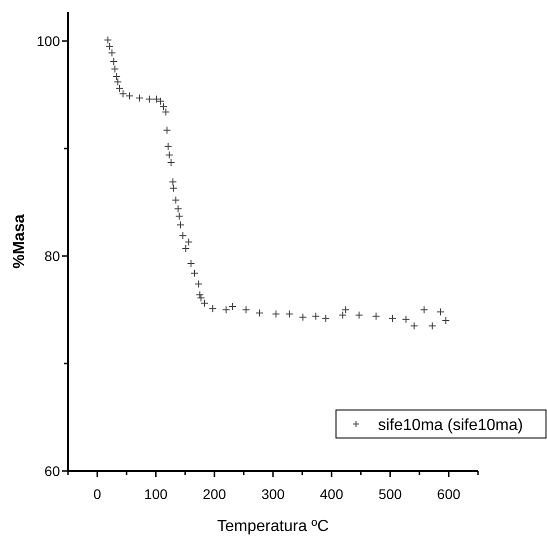  Describe the element at coordinates (48, 41) in the screenshot. I see `y-tick-label: 100` at that location.